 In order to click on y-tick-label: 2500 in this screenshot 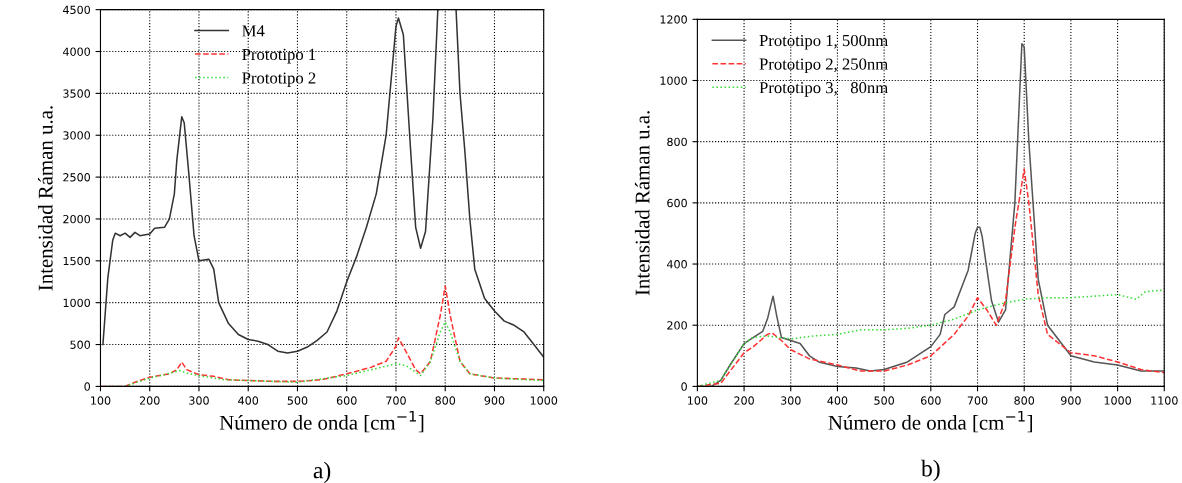, I will do `click(77, 177)`.